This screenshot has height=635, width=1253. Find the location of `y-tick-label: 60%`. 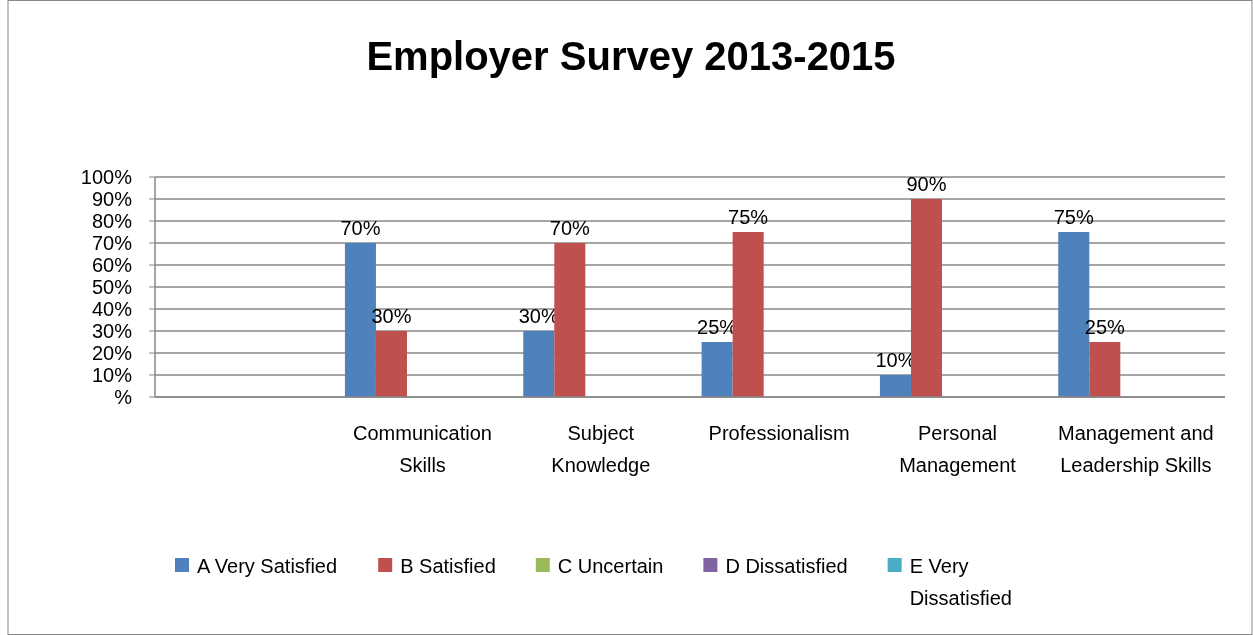

y-tick-label: 60% is located at coordinates (112, 265).